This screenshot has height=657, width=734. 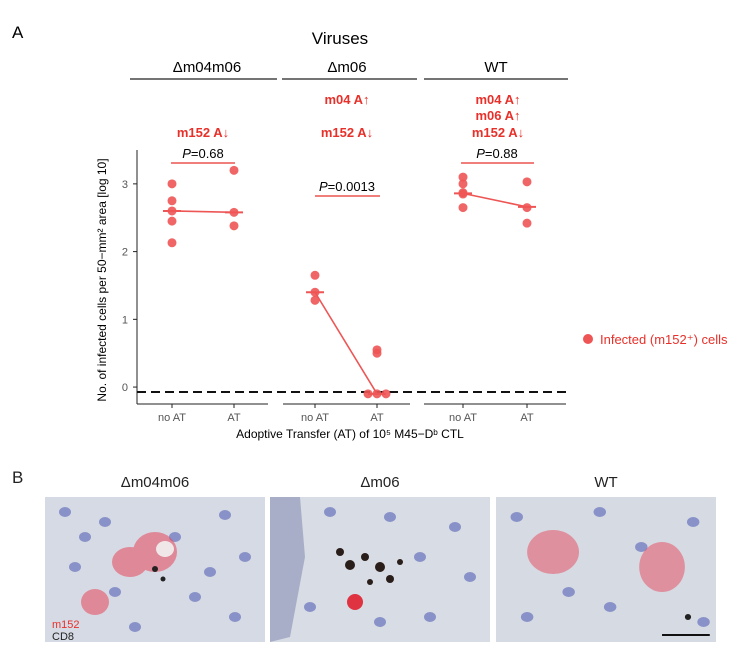 What do you see at coordinates (606, 482) in the screenshot?
I see `image-title-wt: WT` at bounding box center [606, 482].